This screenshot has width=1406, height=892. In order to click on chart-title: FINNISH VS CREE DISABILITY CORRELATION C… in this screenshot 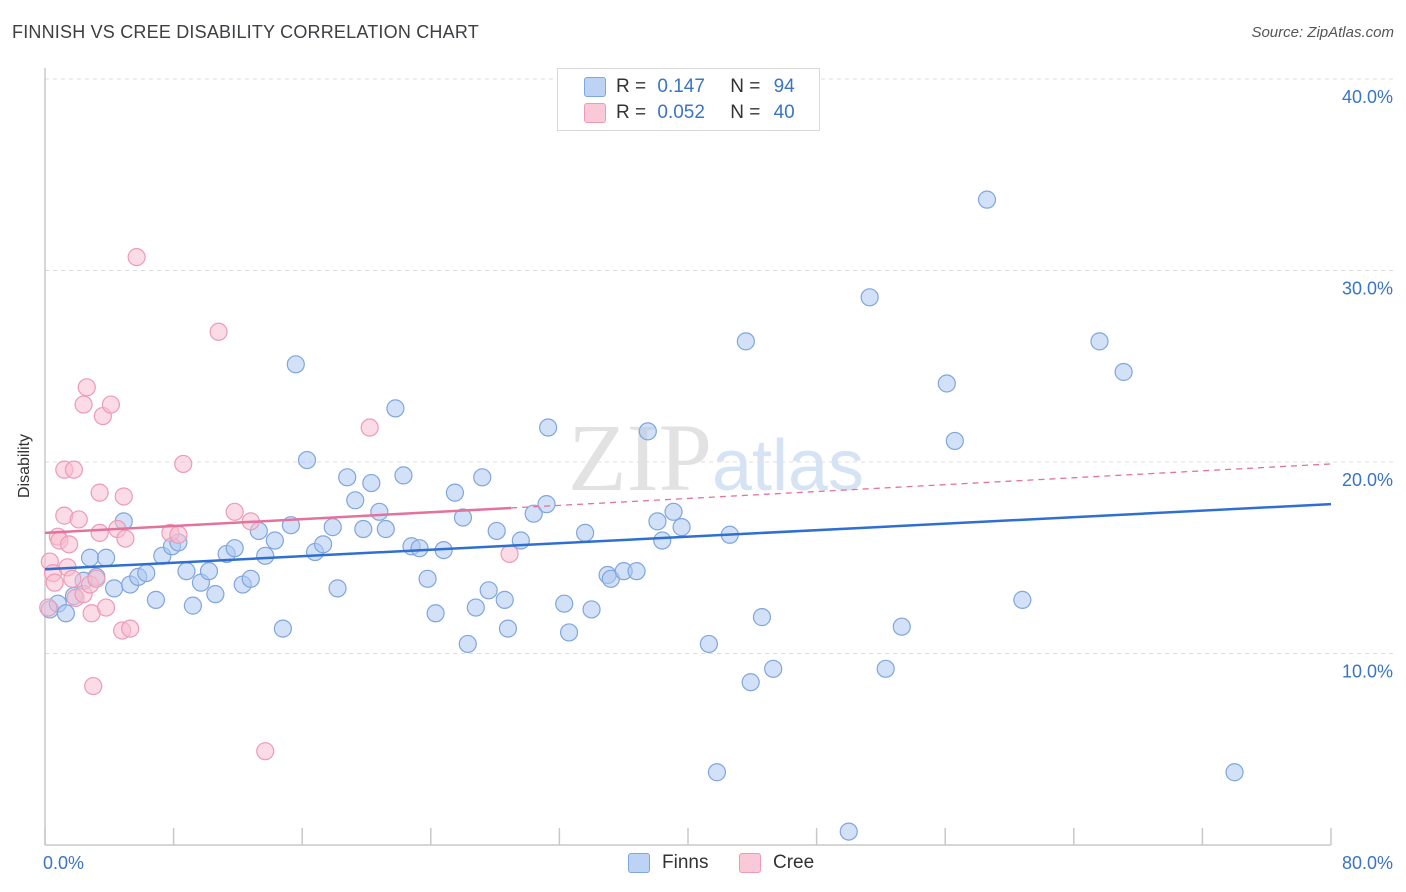, I will do `click(245, 32)`.